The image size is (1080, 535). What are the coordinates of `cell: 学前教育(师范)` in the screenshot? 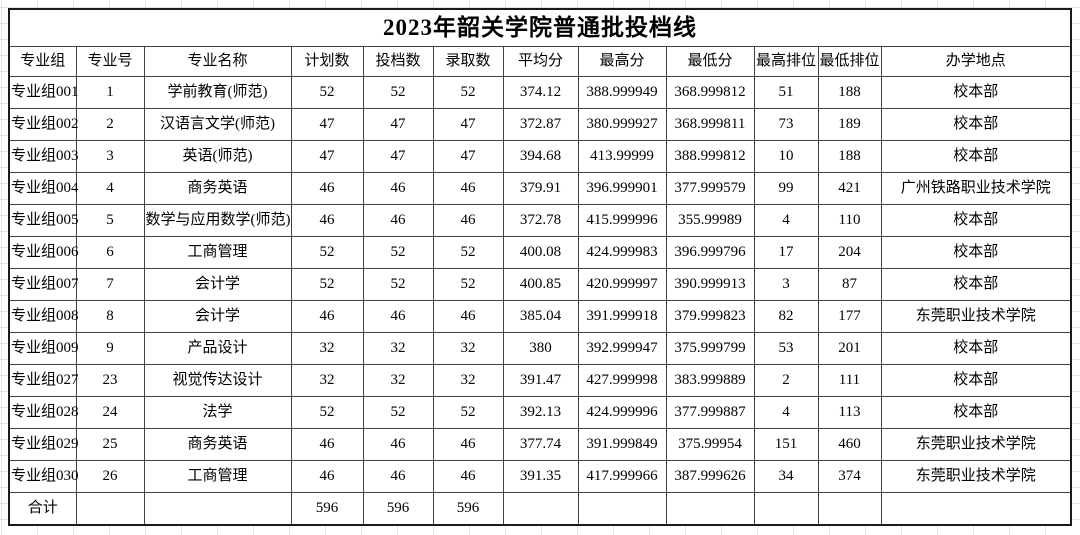 It's located at (217, 92).